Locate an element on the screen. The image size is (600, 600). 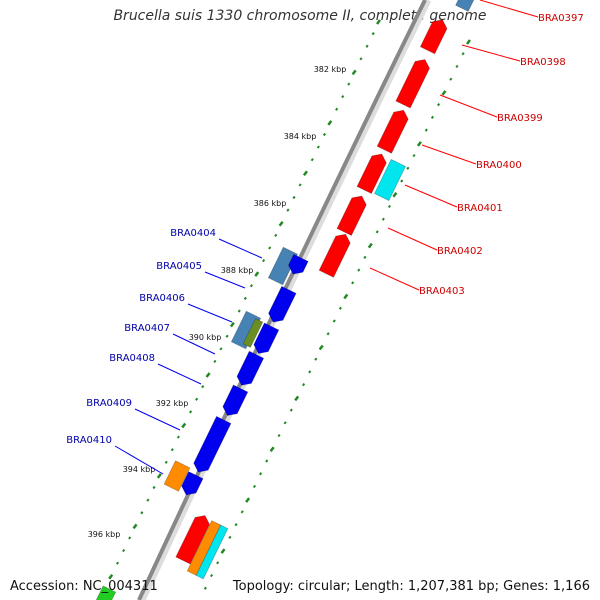
connector-bra0401 is located at coordinates (431, 196).